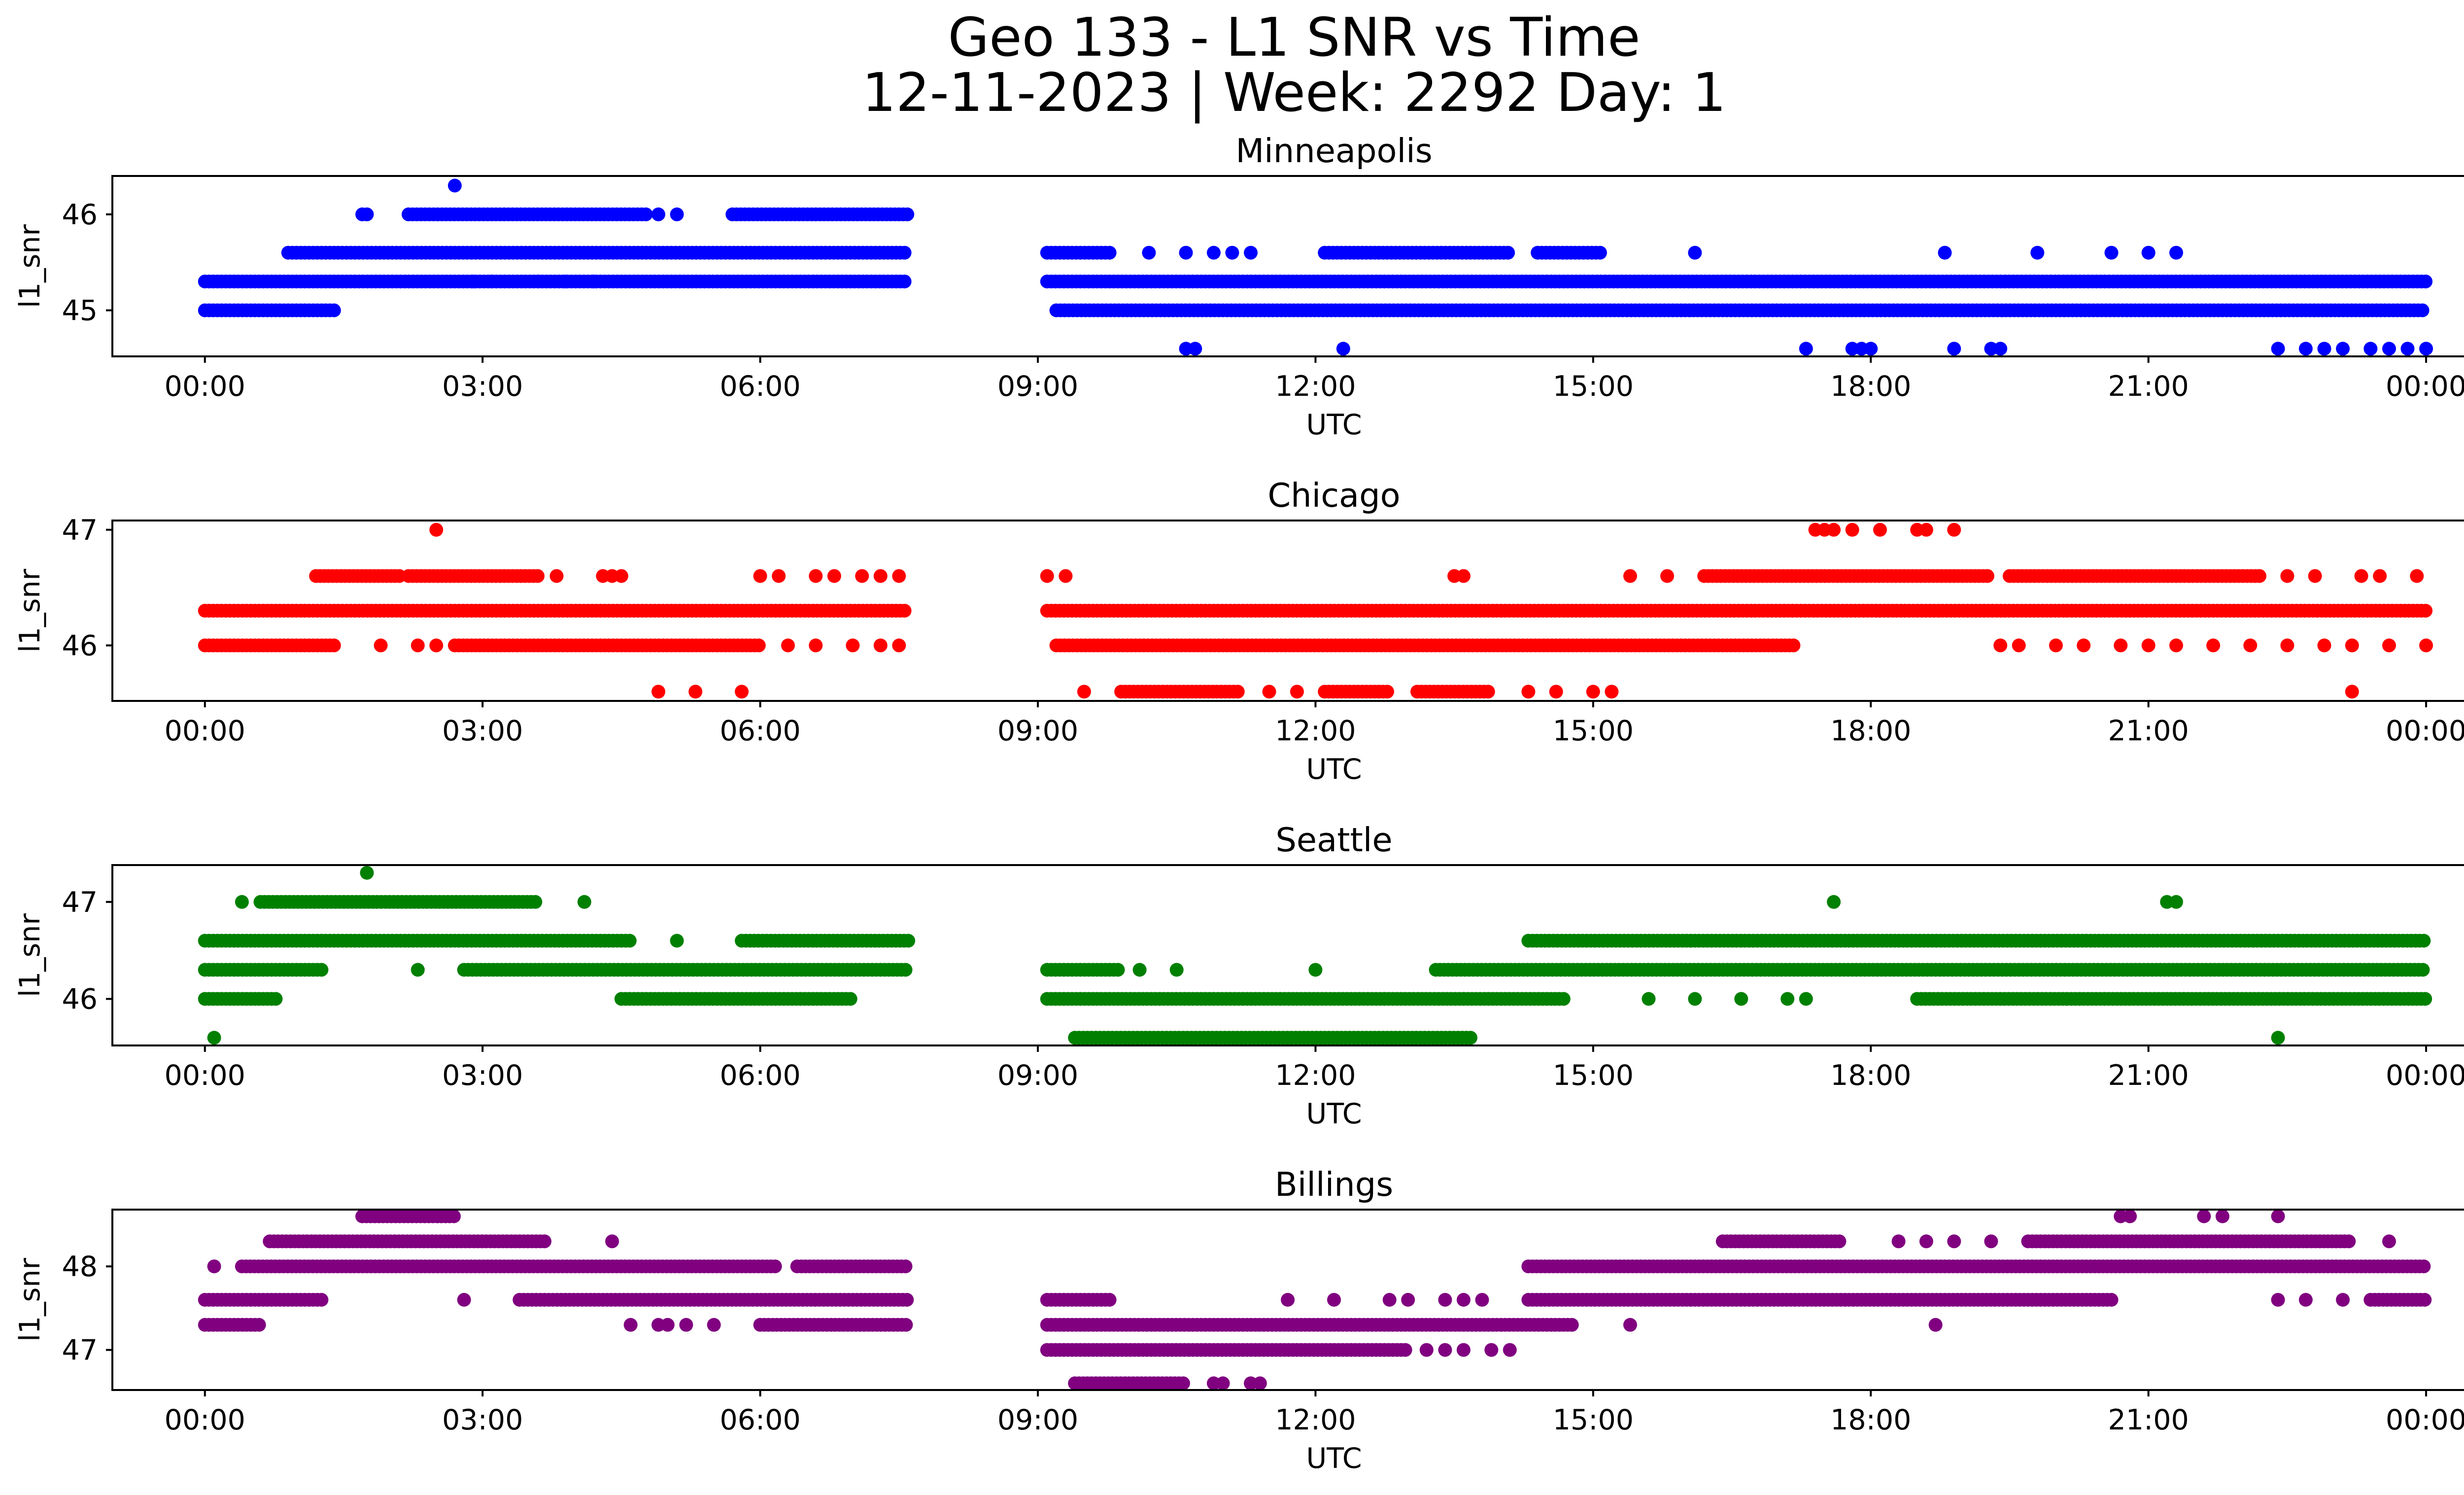 The width and height of the screenshot is (2464, 1495). Describe the element at coordinates (759, 386) in the screenshot. I see `x-tick-label: 06:00` at that location.